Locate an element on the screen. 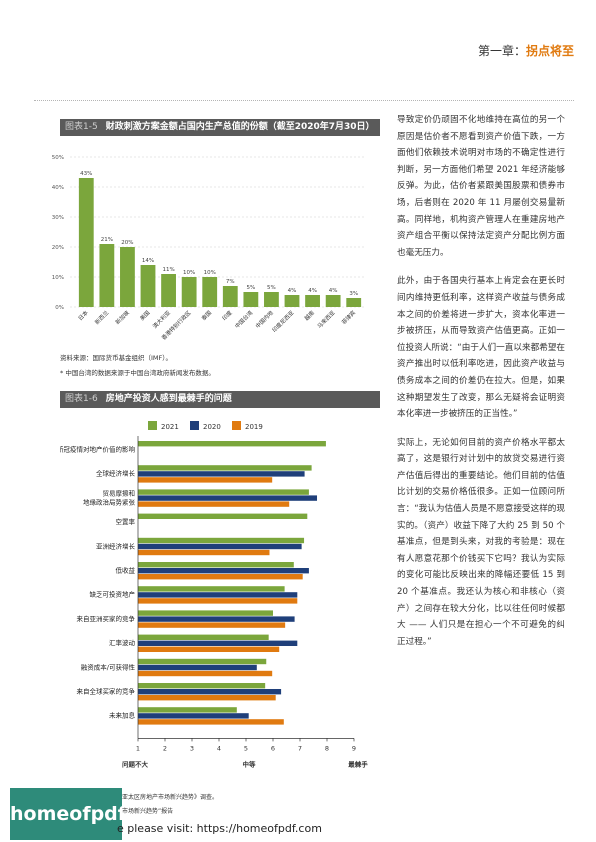 The width and height of the screenshot is (596, 842). x-category-label: 中国内地 is located at coordinates (265, 319).